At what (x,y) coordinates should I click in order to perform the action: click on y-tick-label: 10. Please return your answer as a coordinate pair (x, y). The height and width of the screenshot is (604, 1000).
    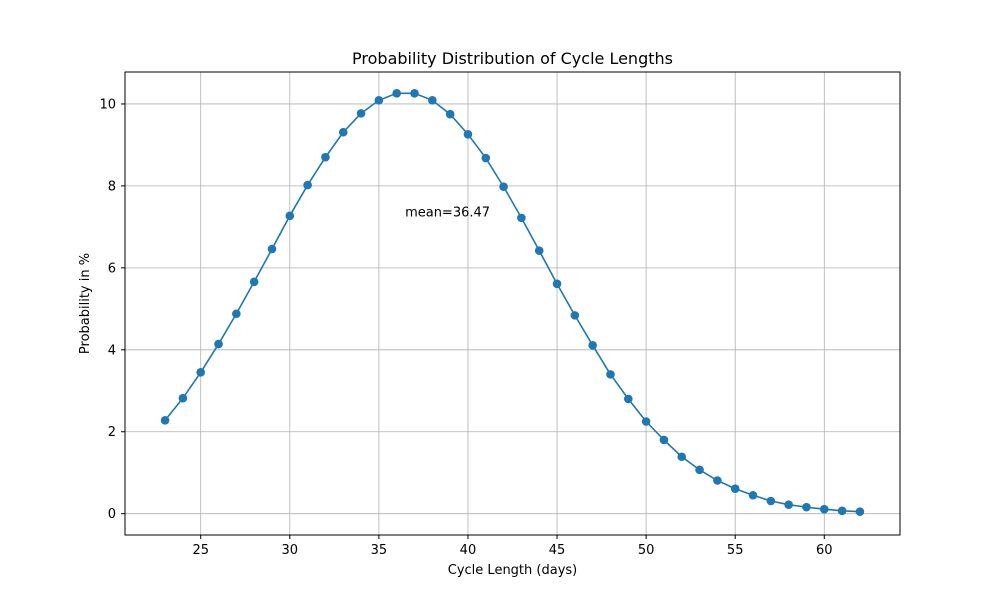
    Looking at the image, I should click on (107, 104).